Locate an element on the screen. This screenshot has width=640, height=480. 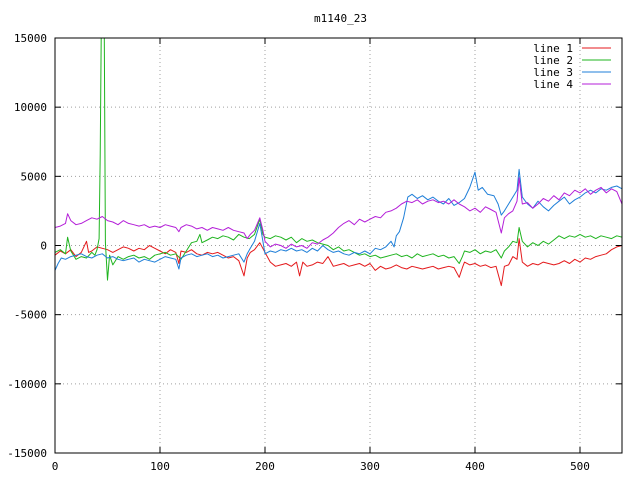
legend-label: line 2 is located at coordinates (553, 60).